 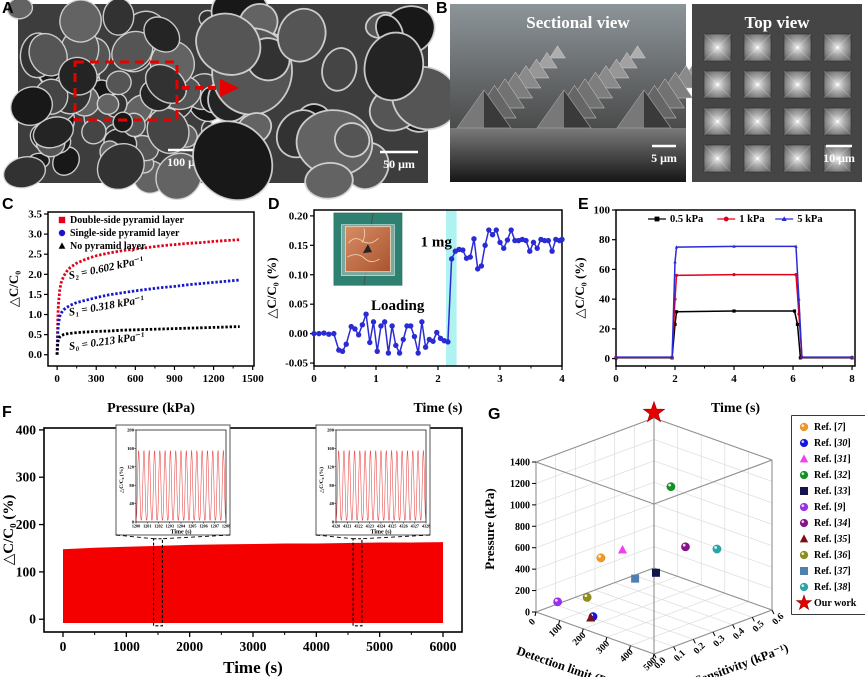 I want to click on legend-label: Ref. [9], so click(x=830, y=507).